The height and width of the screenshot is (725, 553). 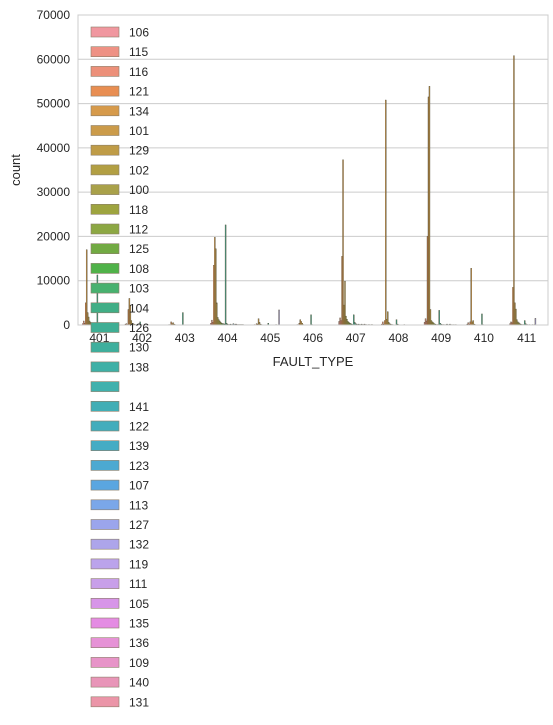 I want to click on legend-label: 100, so click(x=139, y=190).